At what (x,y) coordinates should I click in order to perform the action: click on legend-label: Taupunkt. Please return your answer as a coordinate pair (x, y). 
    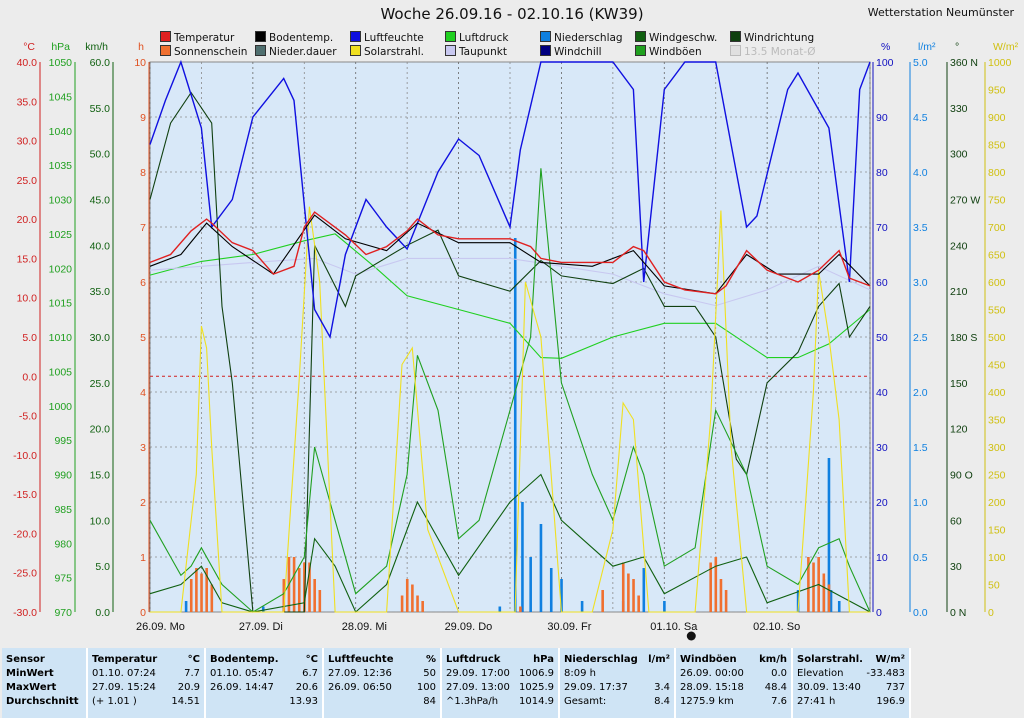
    Looking at the image, I should click on (483, 52).